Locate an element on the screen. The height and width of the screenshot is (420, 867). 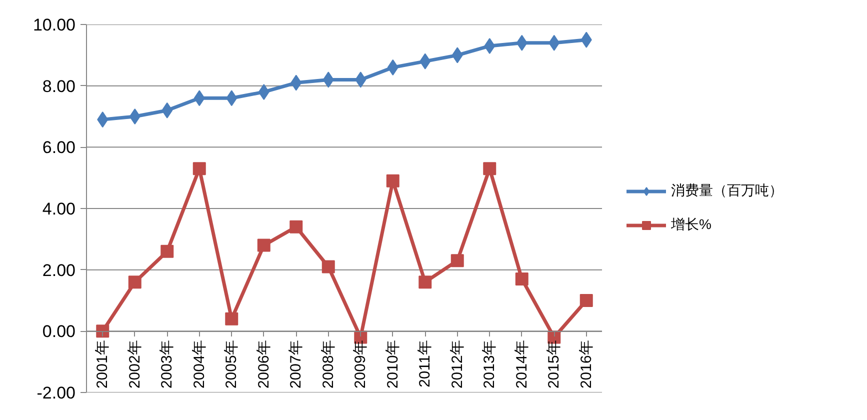
x-tick-label: 2013年 is located at coordinates (489, 364).